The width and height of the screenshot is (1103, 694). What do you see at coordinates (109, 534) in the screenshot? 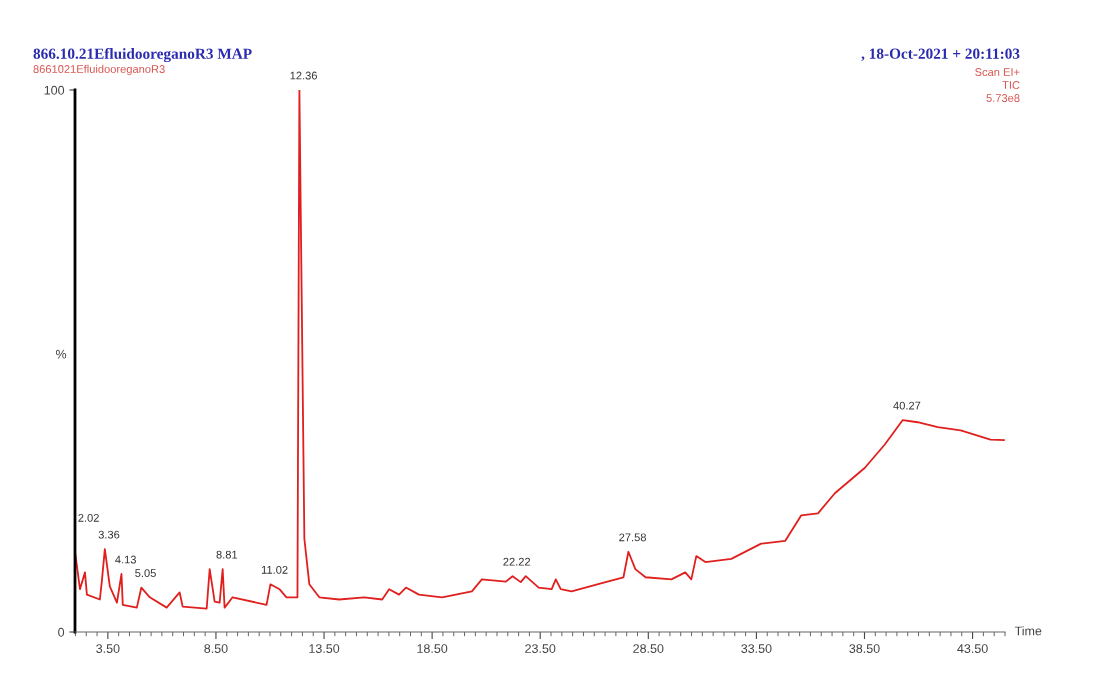
I see `annotation: 3.36` at bounding box center [109, 534].